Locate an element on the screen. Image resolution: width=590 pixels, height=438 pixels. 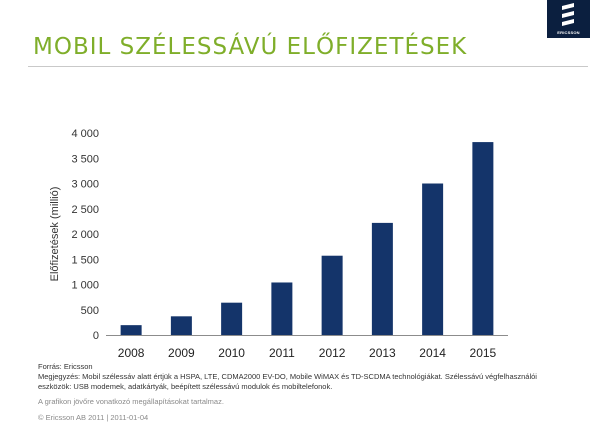
y-tick-label: 2 000 is located at coordinates (85, 235).